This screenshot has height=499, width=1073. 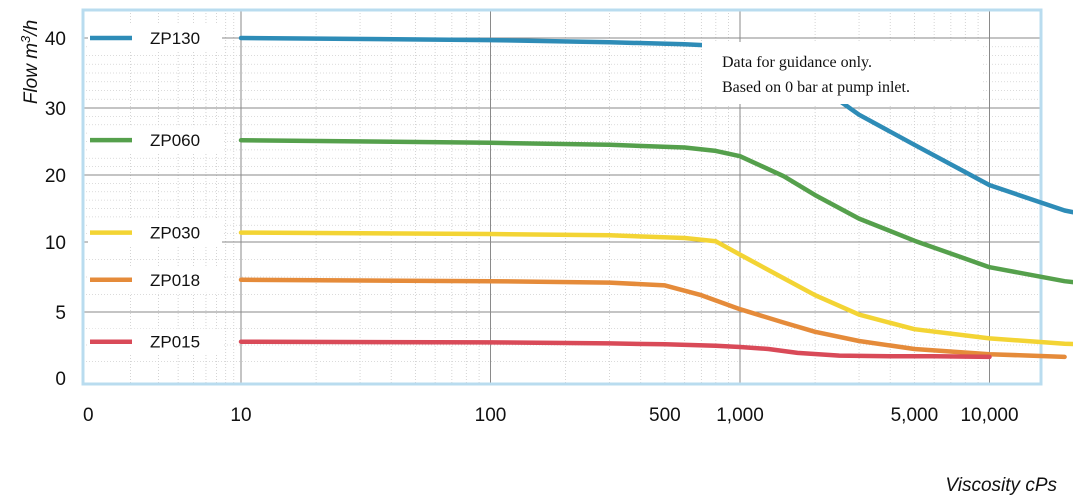 I want to click on x-tick-label: 0, so click(x=88, y=415).